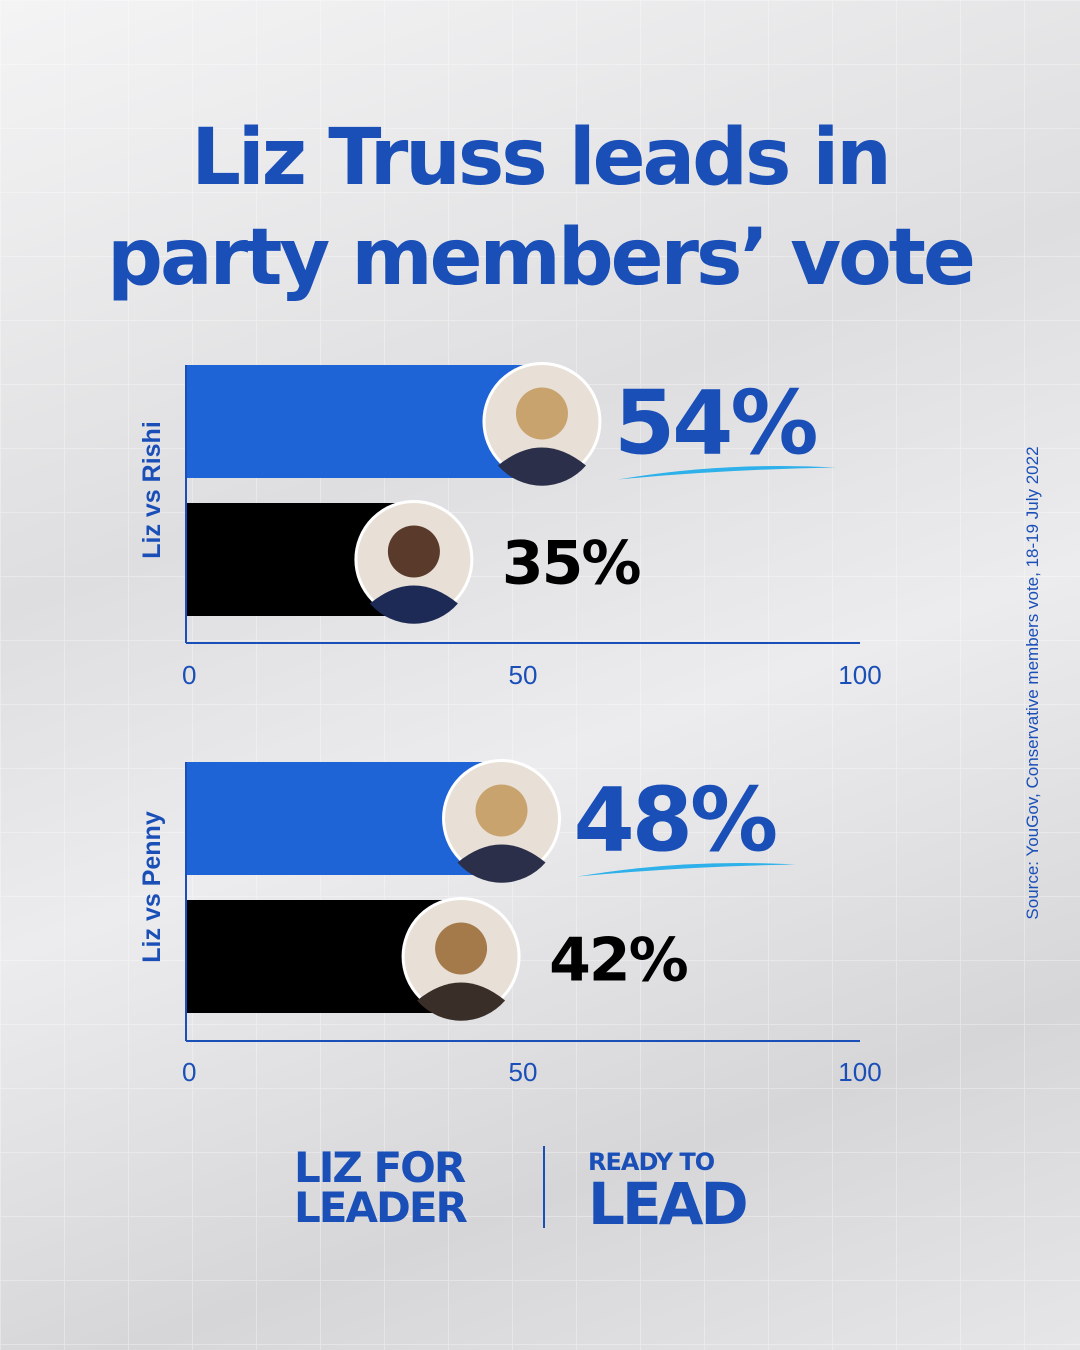 This screenshot has width=1080, height=1350. Describe the element at coordinates (461, 1001) in the screenshot. I see `avatar-body-penny` at that location.